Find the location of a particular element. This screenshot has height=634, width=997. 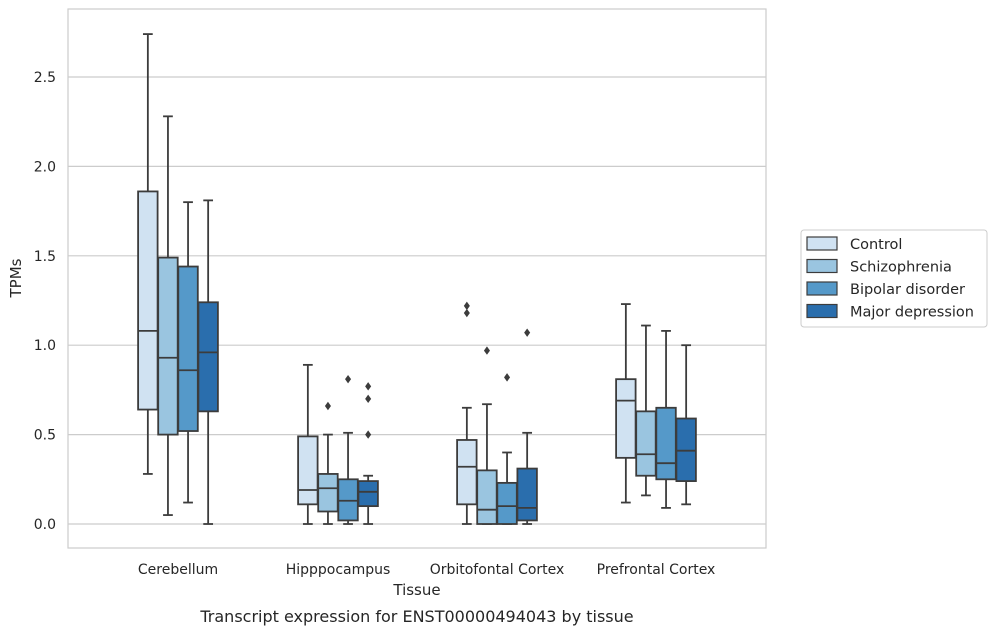

legend-label: Bipolar disorder is located at coordinates (907, 290).